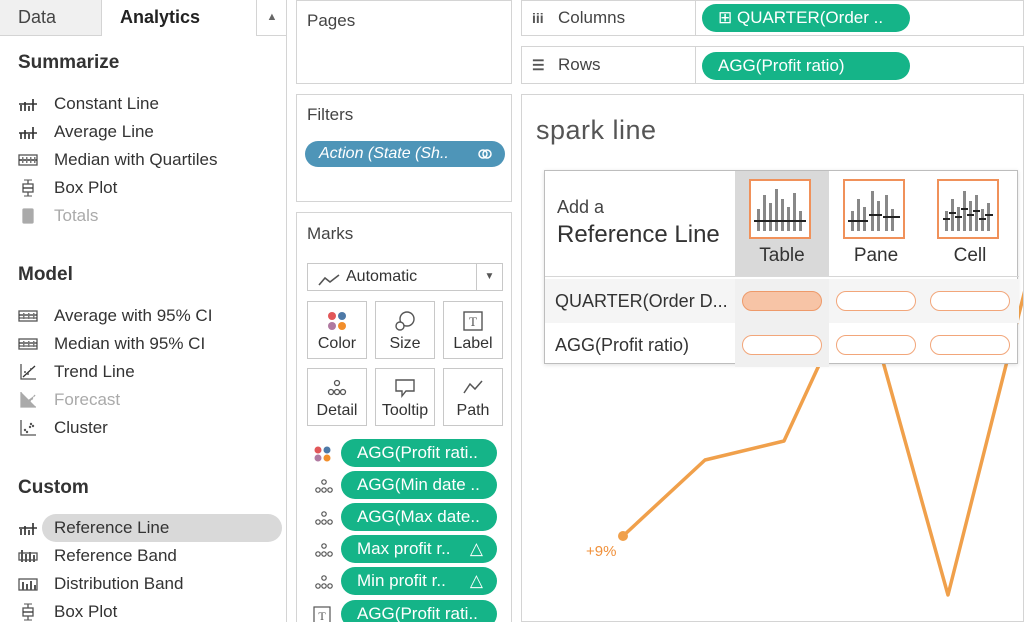 This screenshot has height=622, width=1024. I want to click on link-icon, so click(485, 156).